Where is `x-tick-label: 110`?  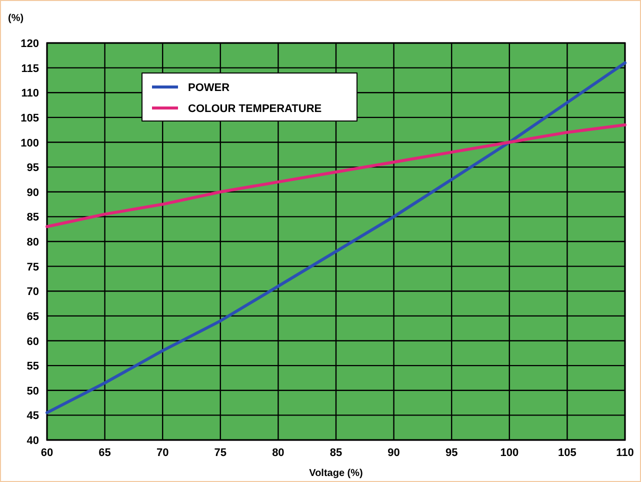
x-tick-label: 110 is located at coordinates (625, 453).